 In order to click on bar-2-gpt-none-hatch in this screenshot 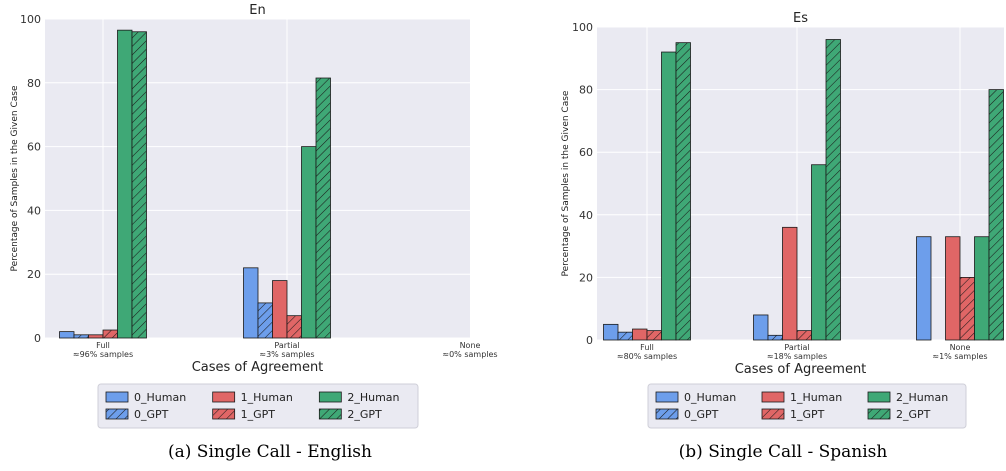, I will do `click(996, 214)`.